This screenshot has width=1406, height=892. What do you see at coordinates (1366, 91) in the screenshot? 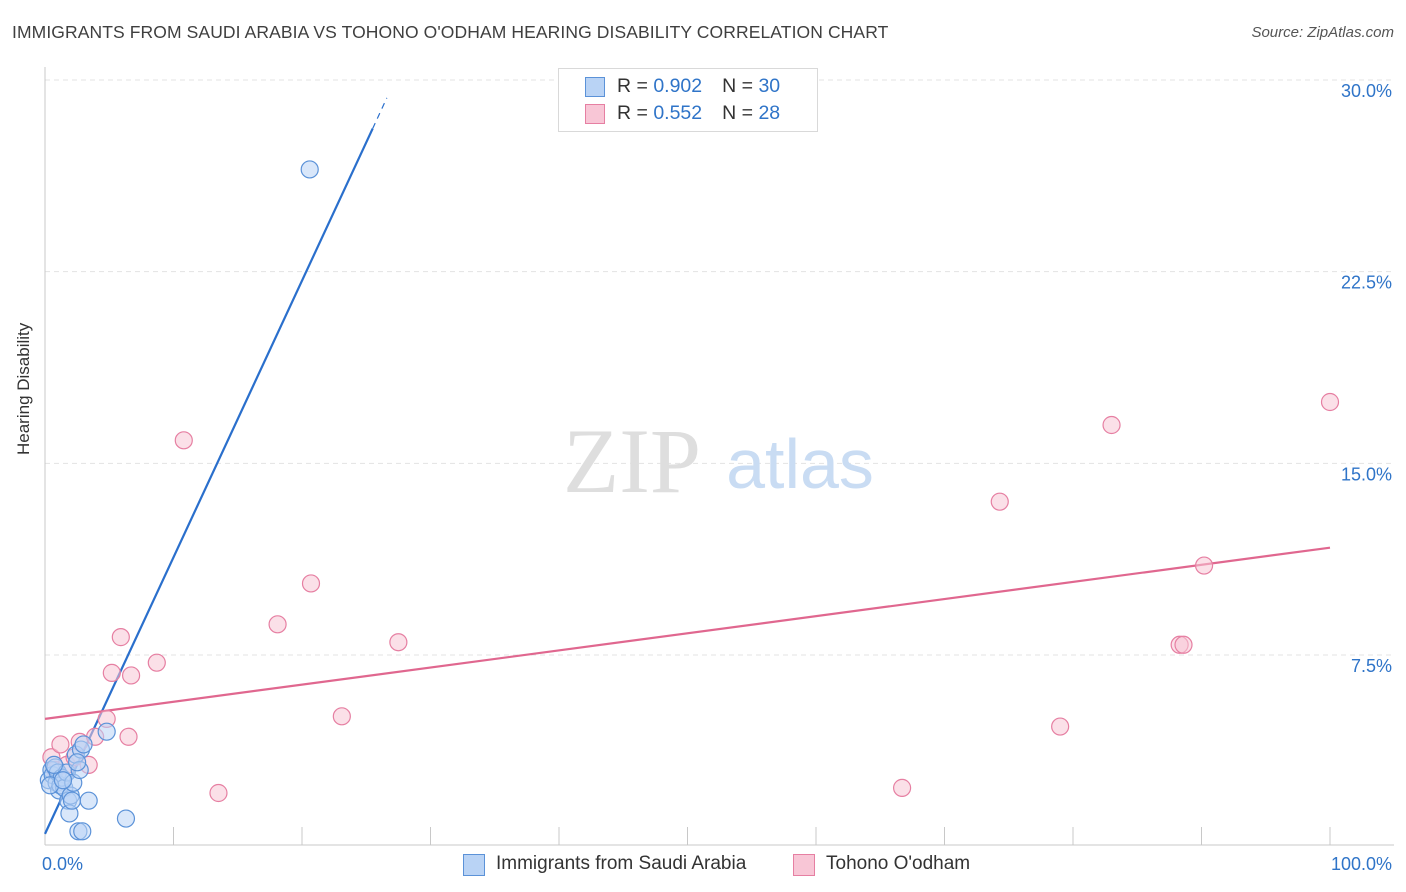
I see `y-tick-label: 30.0%` at bounding box center [1366, 91].